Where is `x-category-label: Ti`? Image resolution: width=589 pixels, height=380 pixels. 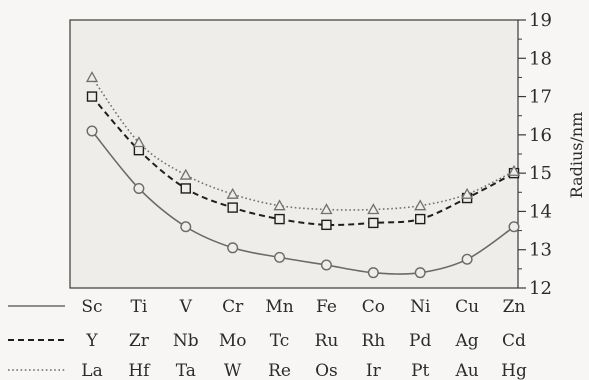
x-category-label: Ti is located at coordinates (138, 307).